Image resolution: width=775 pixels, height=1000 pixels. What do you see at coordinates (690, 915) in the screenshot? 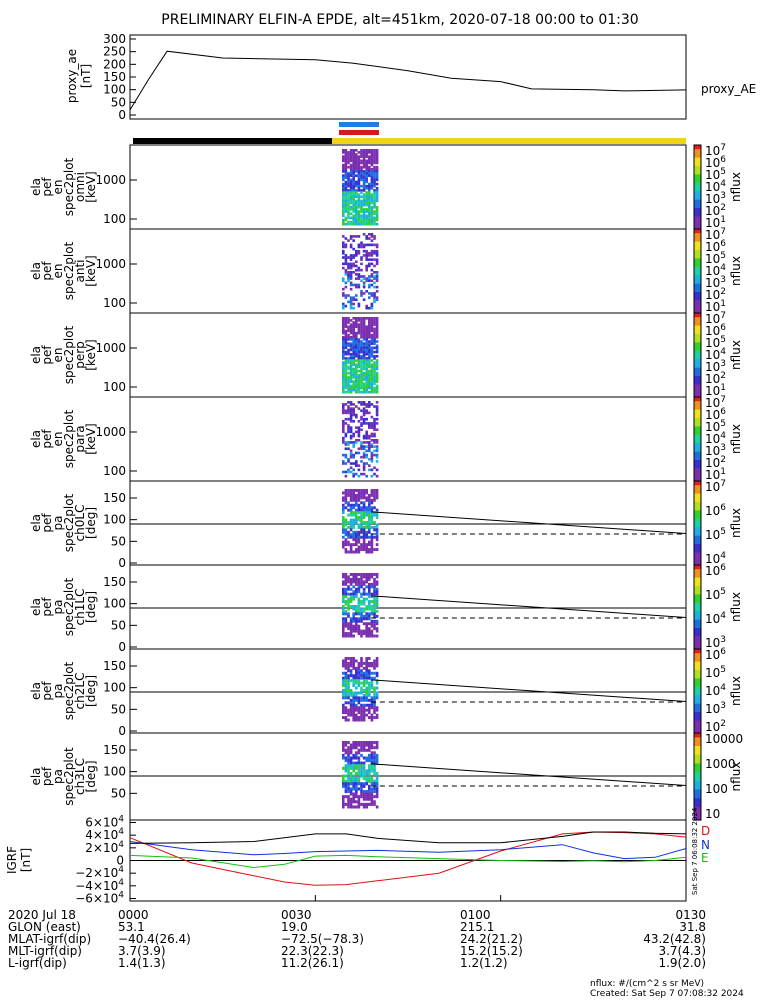
I see `ephemeris-value: 0130` at bounding box center [690, 915].